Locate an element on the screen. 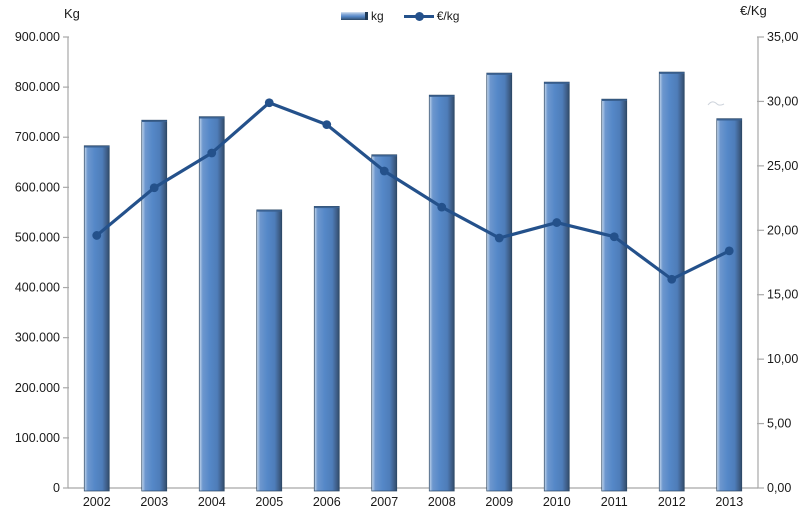  right-axis-tick-label: 5,00 is located at coordinates (779, 424).